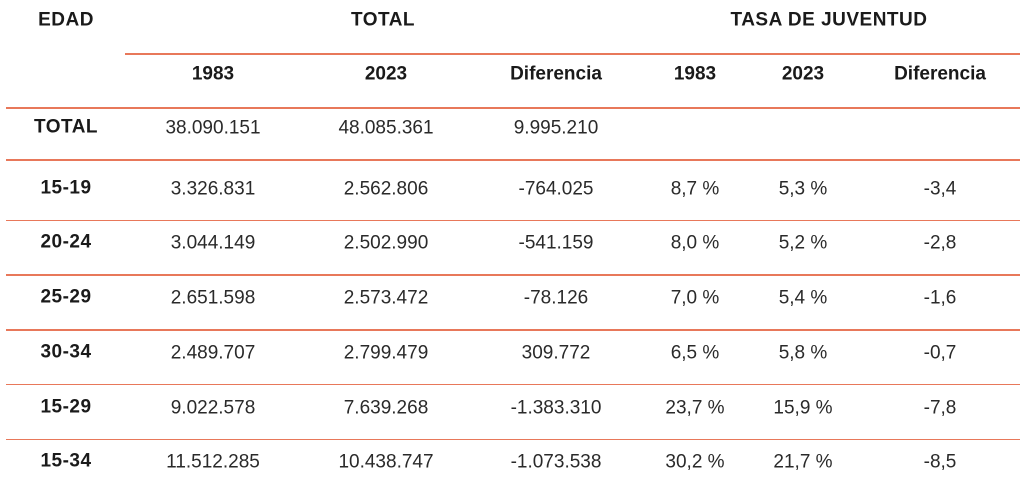 This screenshot has width=1024, height=477. Describe the element at coordinates (213, 298) in the screenshot. I see `cell-total-1983: 2.651.598` at that location.